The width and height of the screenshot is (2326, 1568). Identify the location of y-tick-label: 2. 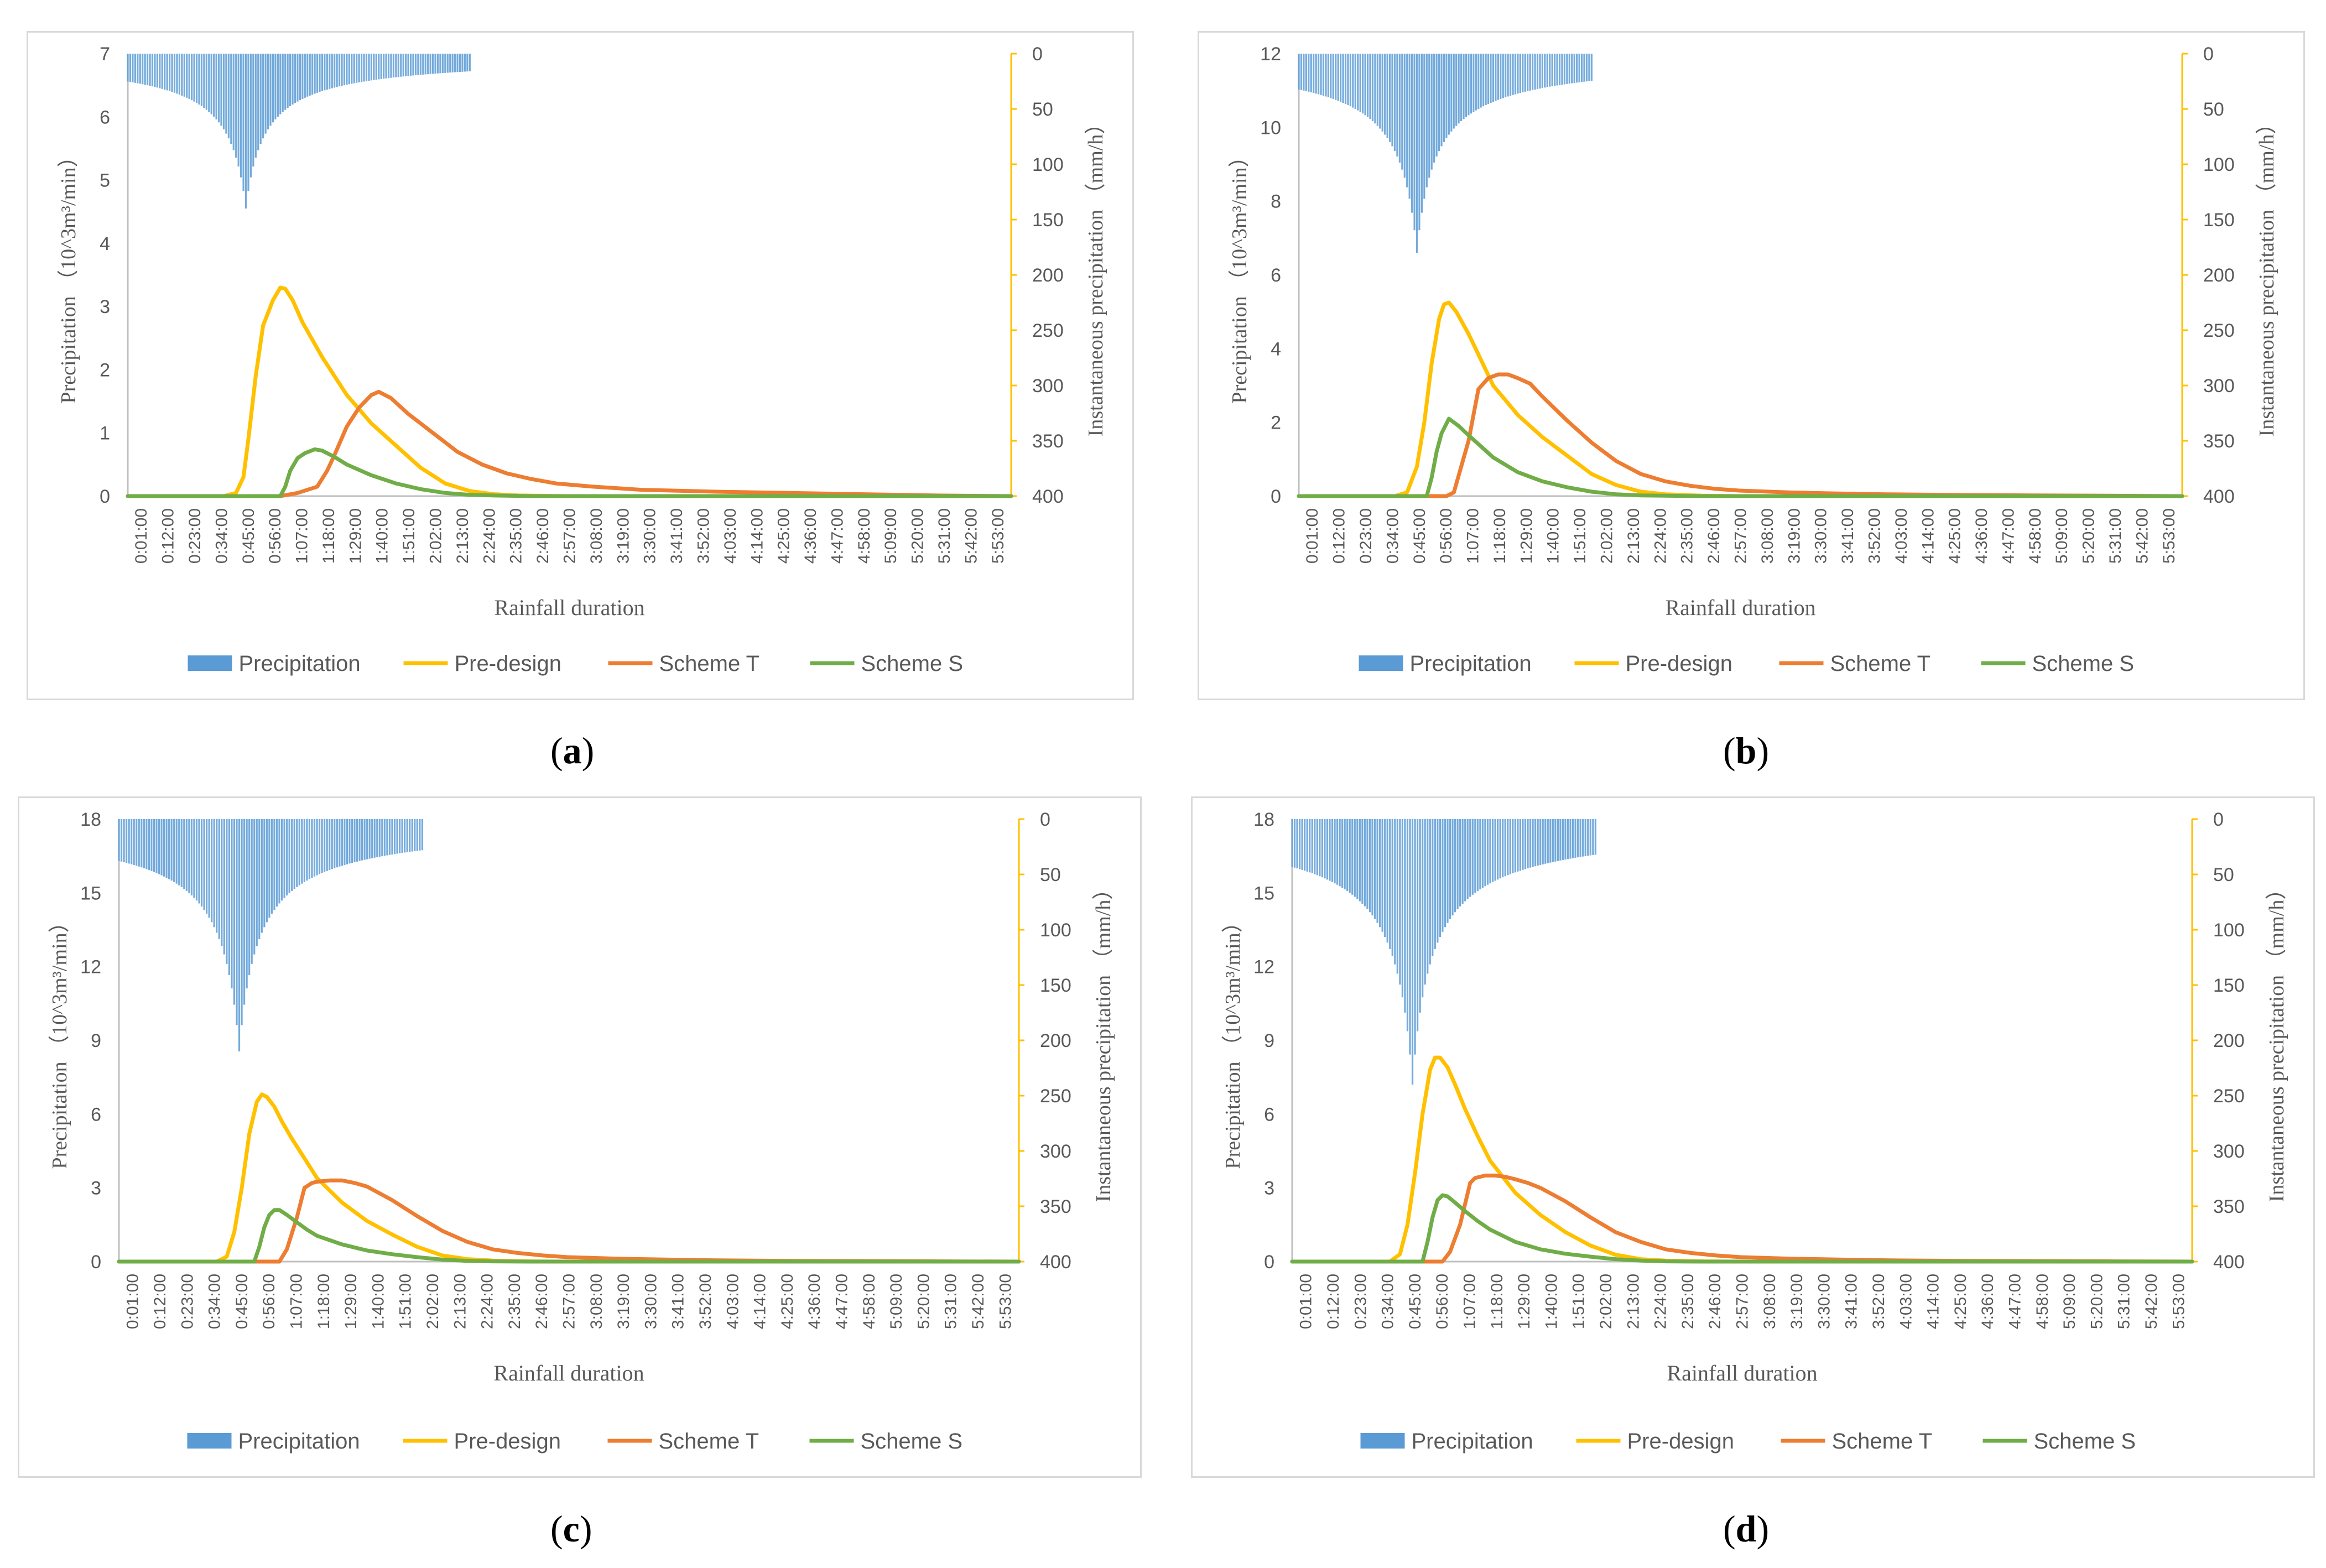
(1276, 423).